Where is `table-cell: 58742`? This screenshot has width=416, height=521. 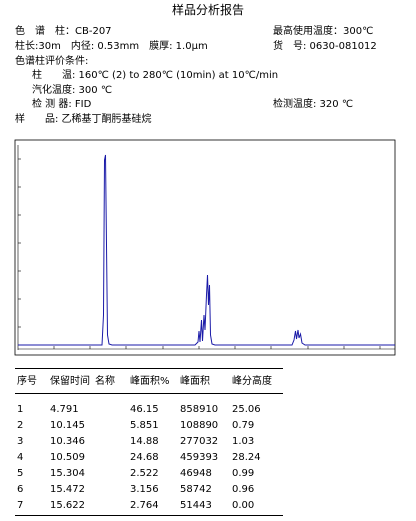
table-cell: 58742 is located at coordinates (196, 489).